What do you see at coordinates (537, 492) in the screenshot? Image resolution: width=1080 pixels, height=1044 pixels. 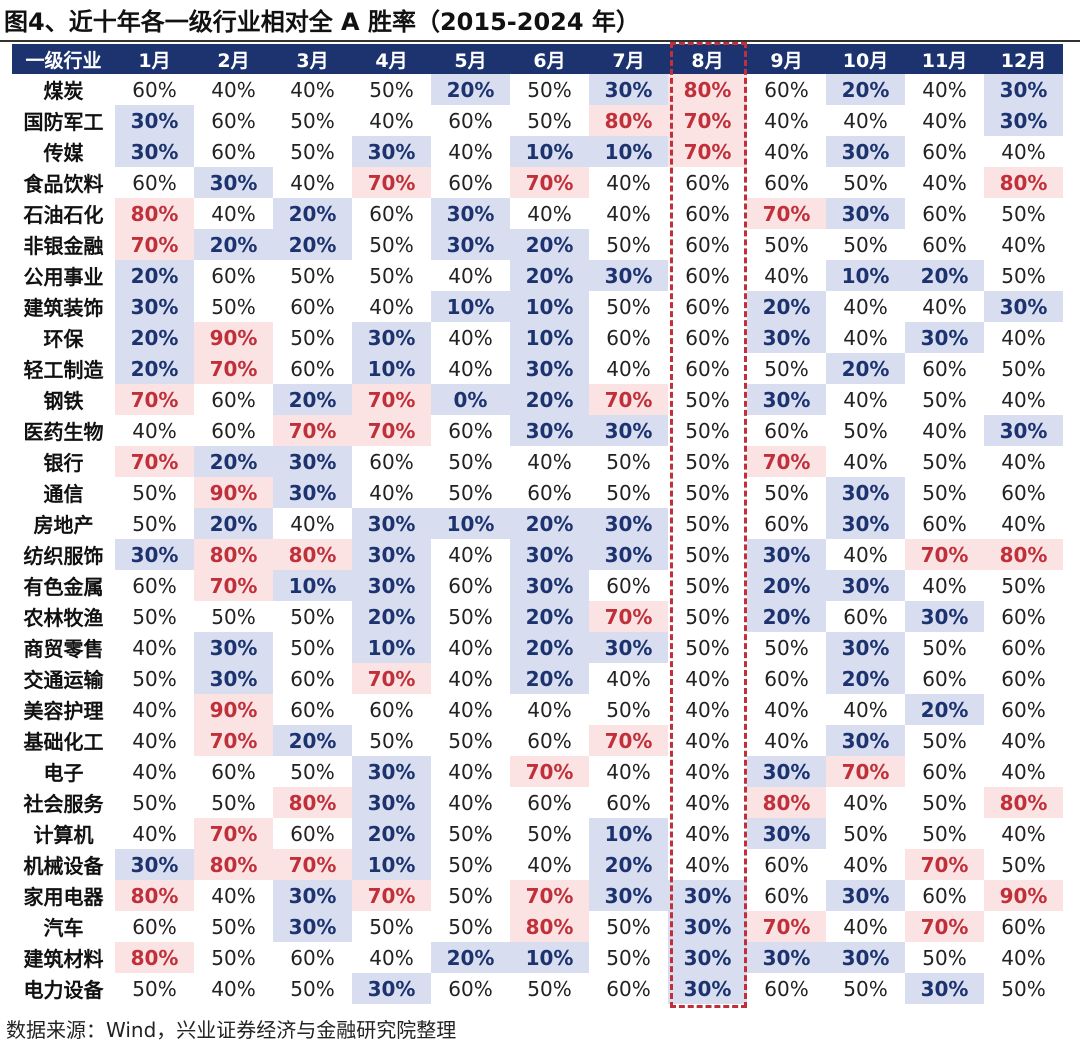 I see `table-row: 通信 50% 90% 30% 40% 50% 60% 50% 50% 50% 30% 50% 60%` at bounding box center [537, 492].